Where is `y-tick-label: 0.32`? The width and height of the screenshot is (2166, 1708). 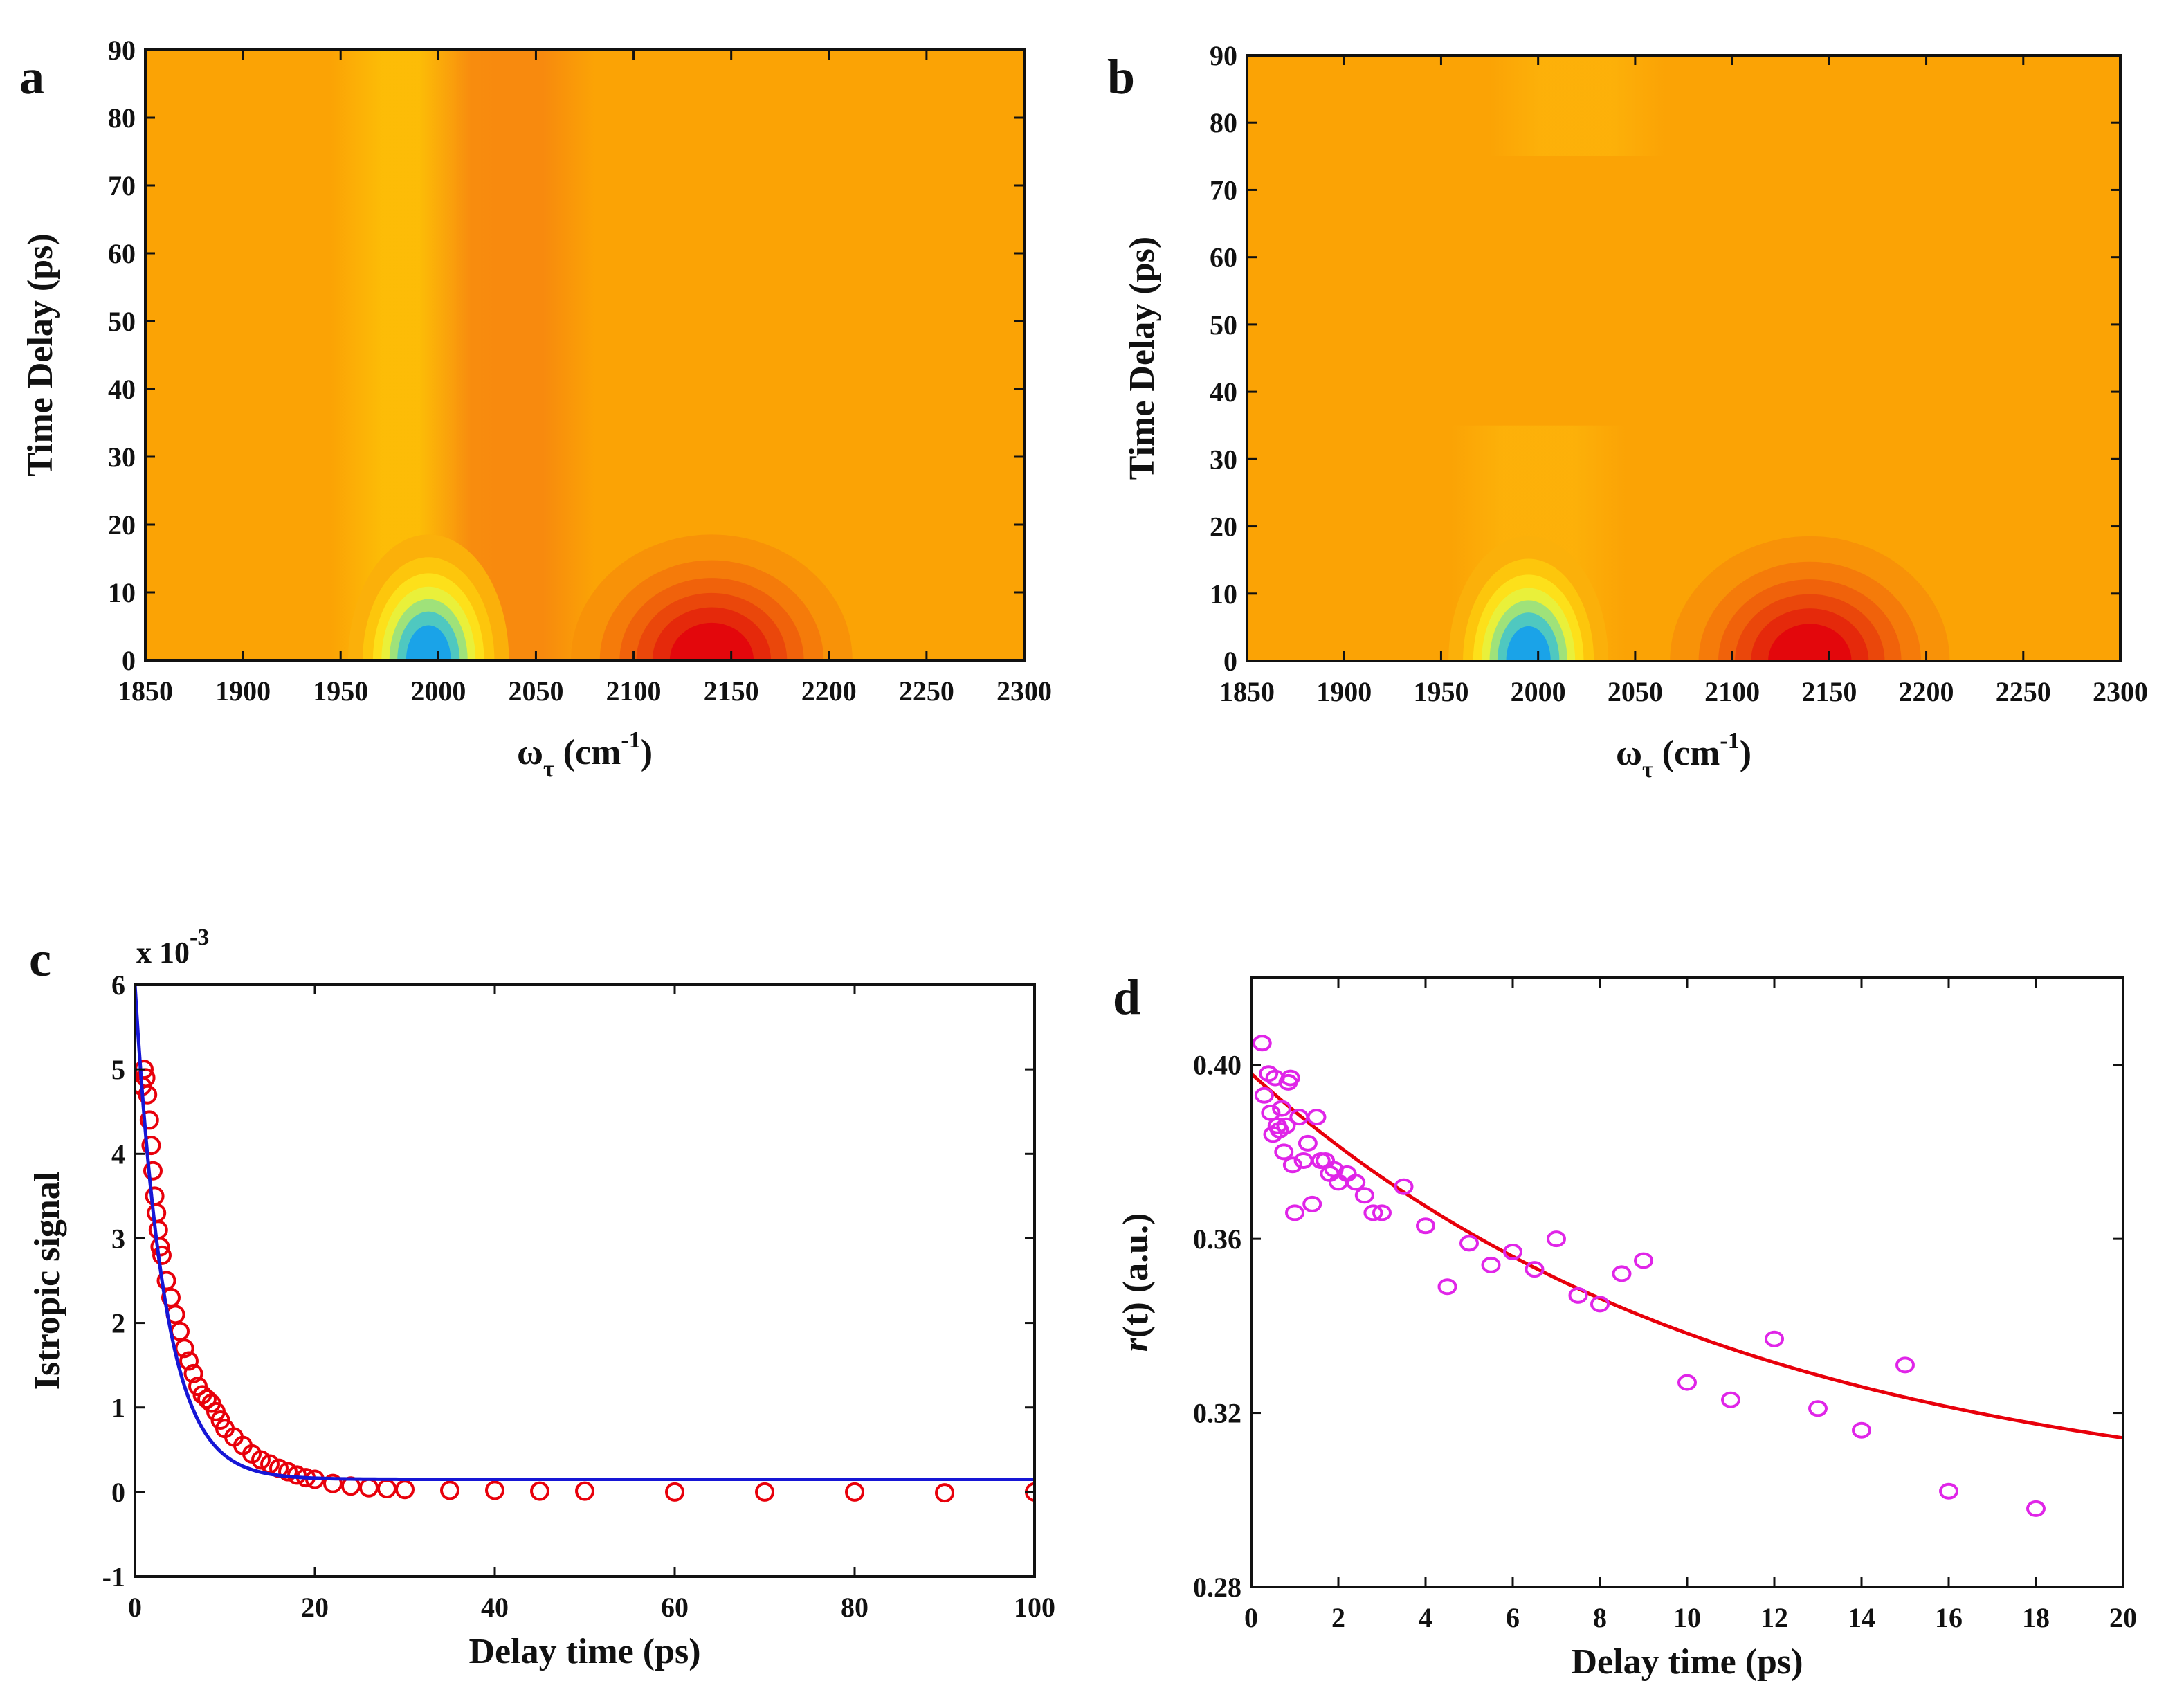 y-tick-label: 0.32 is located at coordinates (1217, 1413).